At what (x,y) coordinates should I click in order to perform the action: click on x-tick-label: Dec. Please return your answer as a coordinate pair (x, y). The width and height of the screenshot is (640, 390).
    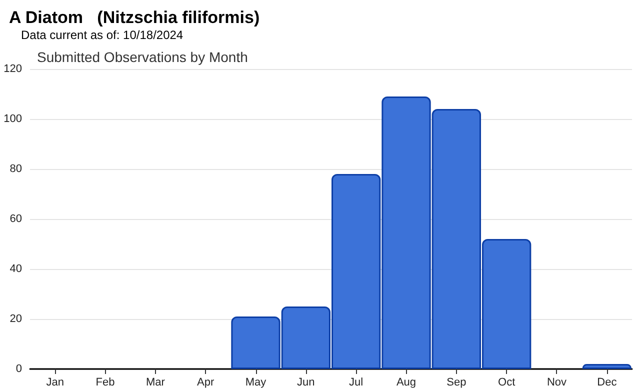
    Looking at the image, I should click on (607, 382).